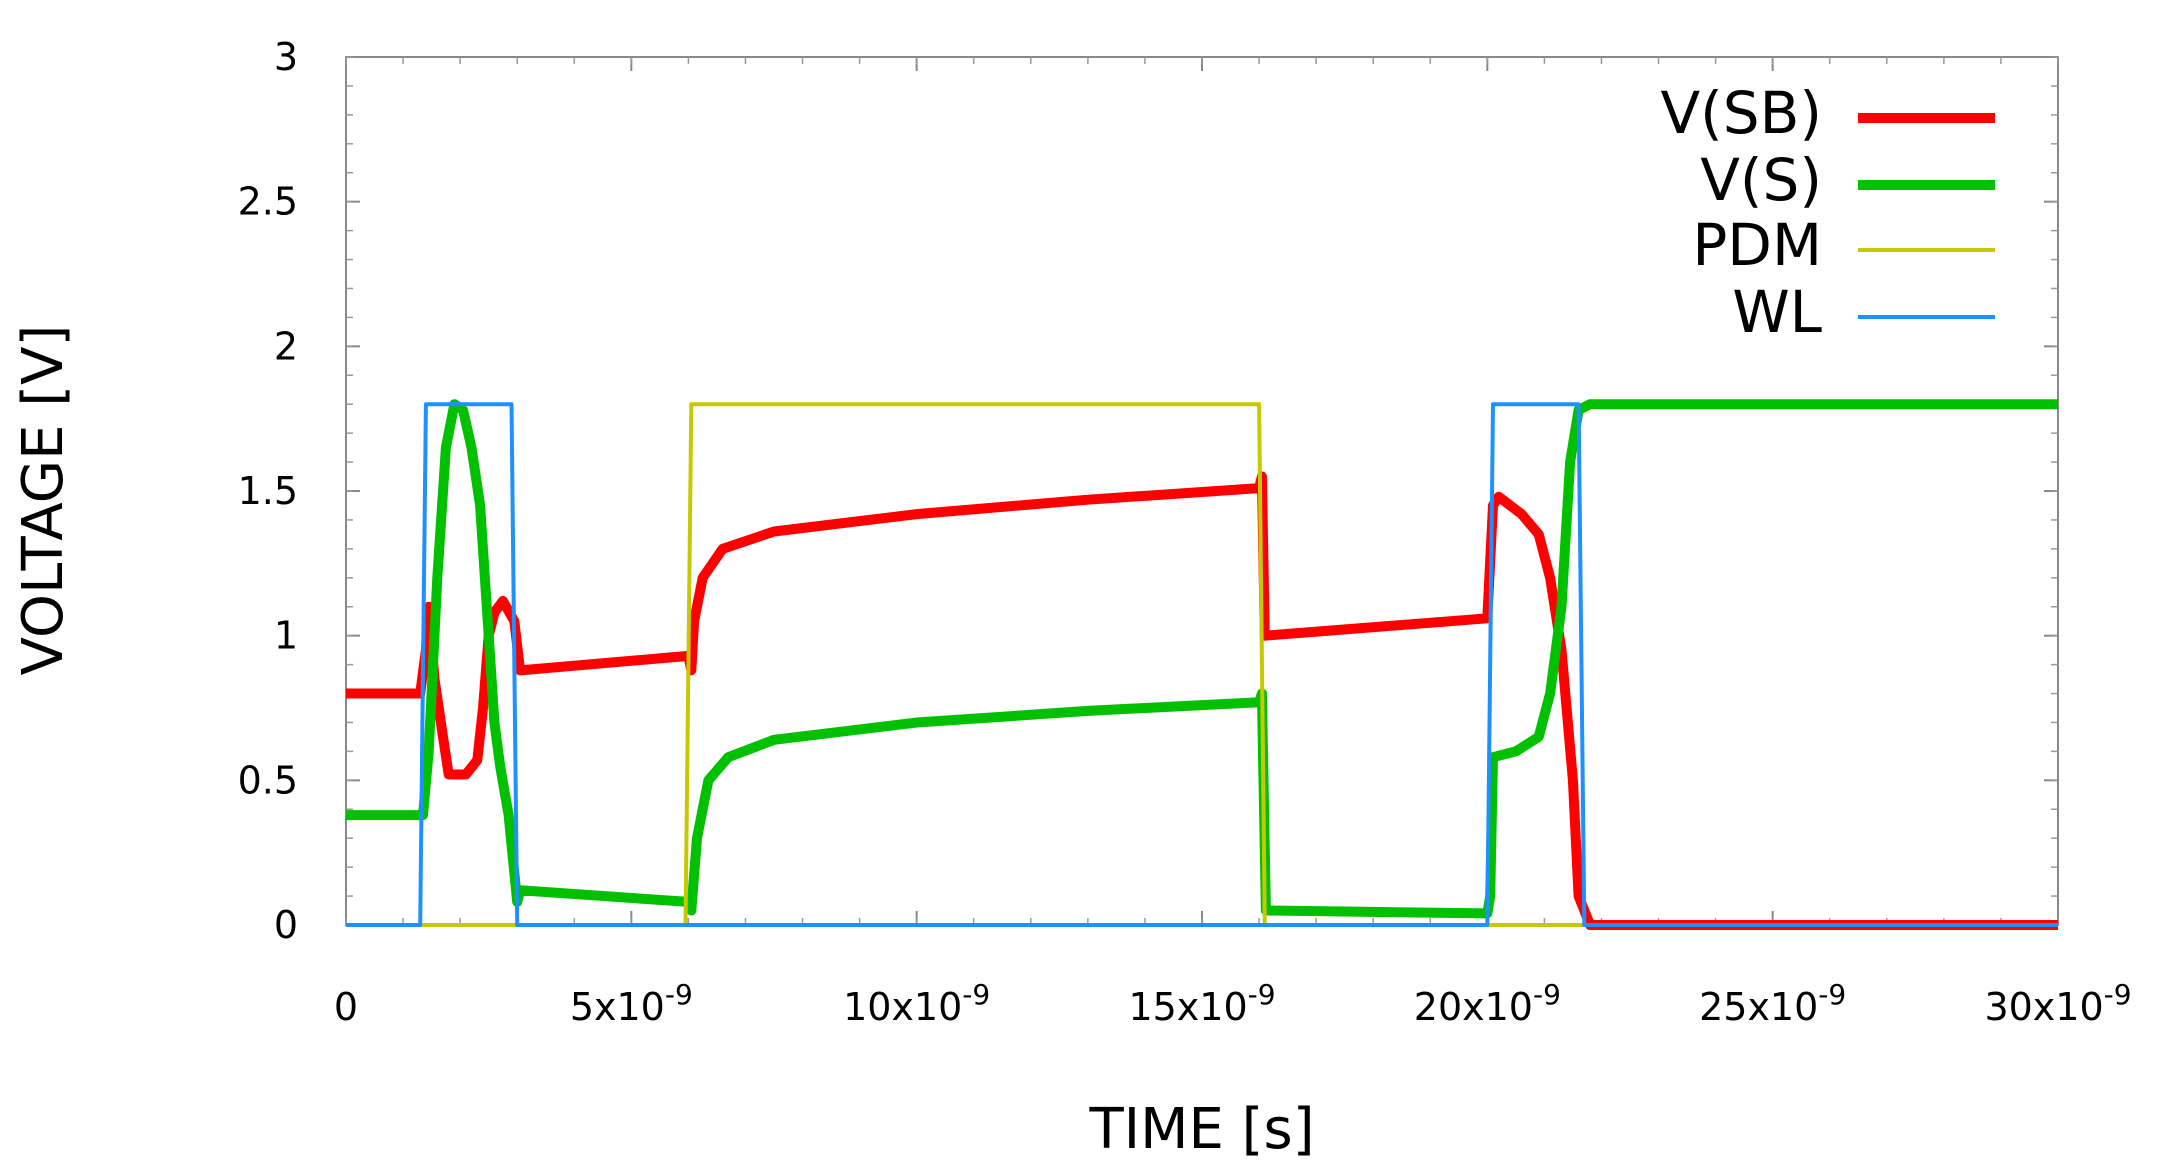 This screenshot has width=2168, height=1170. What do you see at coordinates (268, 202) in the screenshot?
I see `y-tick-label: 2.5` at bounding box center [268, 202].